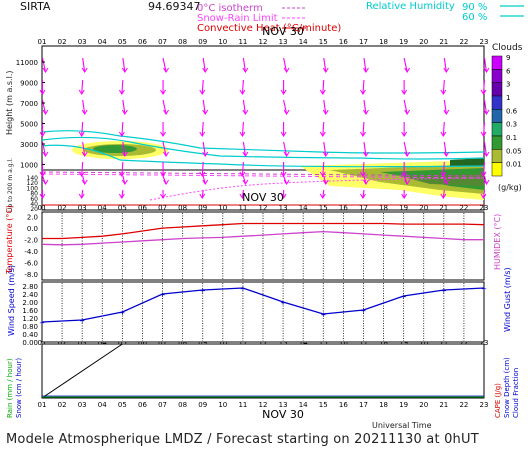 The height and width of the screenshot is (450, 528). I want to click on colorbar-level-label: 1, so click(508, 98).